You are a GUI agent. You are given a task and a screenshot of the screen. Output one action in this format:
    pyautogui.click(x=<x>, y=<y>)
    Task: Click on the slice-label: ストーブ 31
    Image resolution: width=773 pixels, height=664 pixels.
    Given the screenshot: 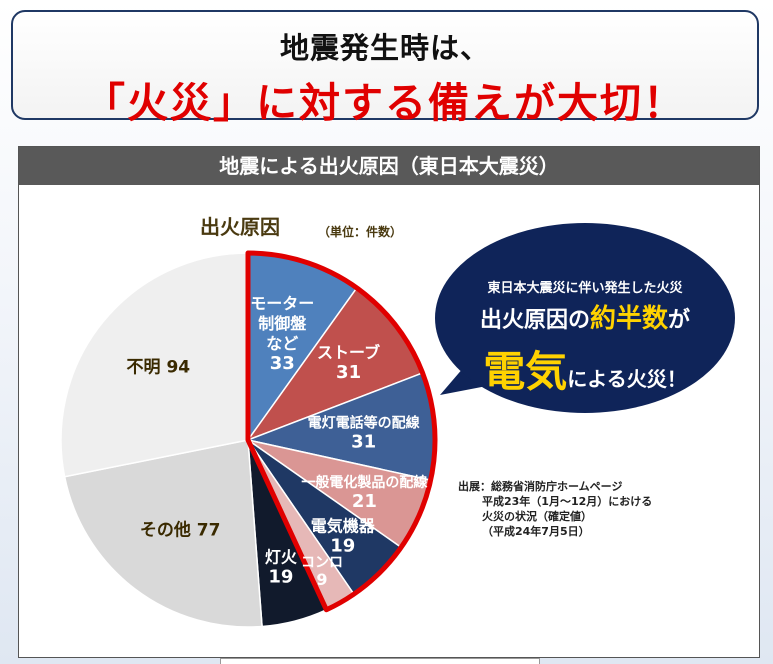 What is the action you would take?
    pyautogui.click(x=348, y=363)
    